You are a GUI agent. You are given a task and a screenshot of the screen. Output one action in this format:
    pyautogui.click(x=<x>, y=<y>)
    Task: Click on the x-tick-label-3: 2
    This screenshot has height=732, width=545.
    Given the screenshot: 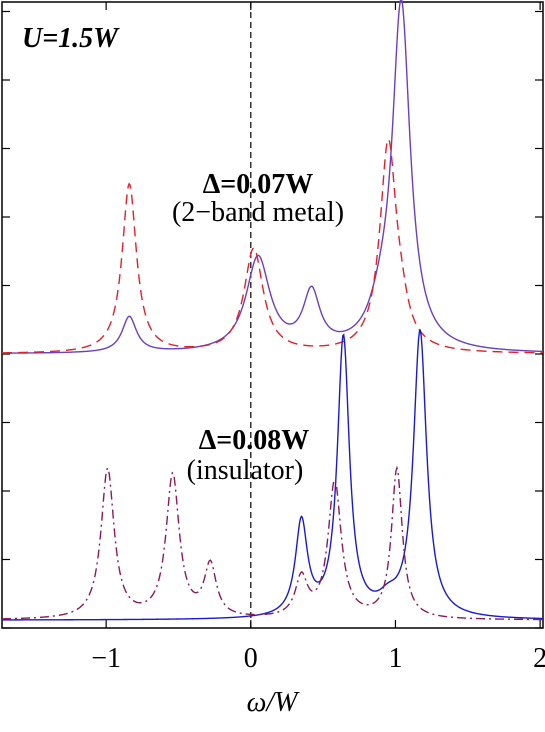 What is the action you would take?
    pyautogui.click(x=539, y=658)
    